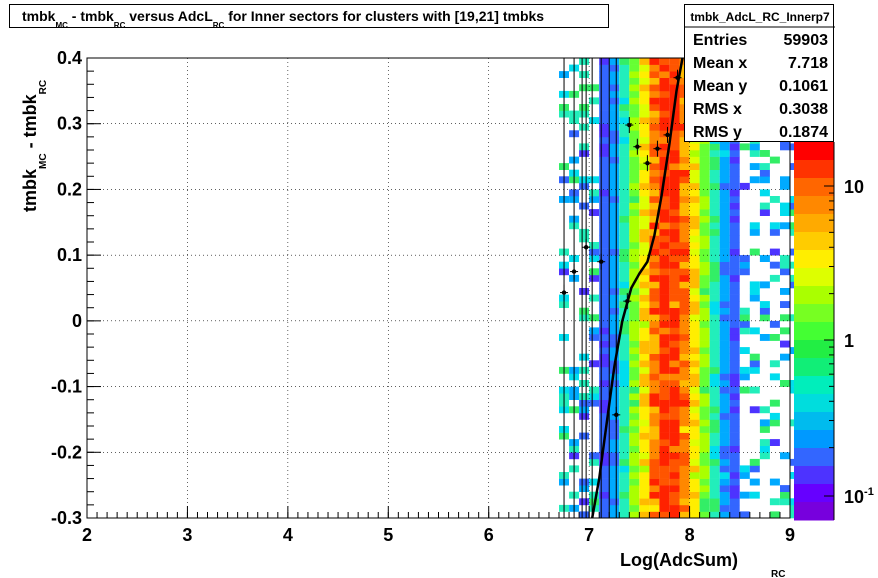 This screenshot has width=878, height=578. I want to click on color-scale-band, so click(814, 439).